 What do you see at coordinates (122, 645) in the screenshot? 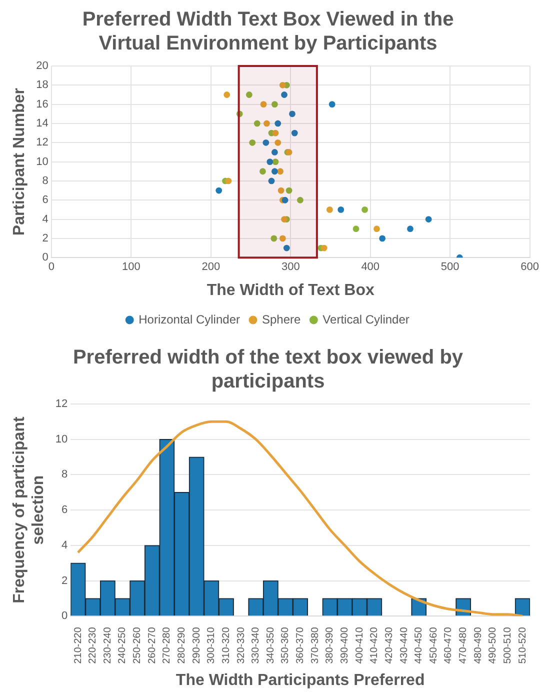
I see `x-tick-label: 240-250` at bounding box center [122, 645].